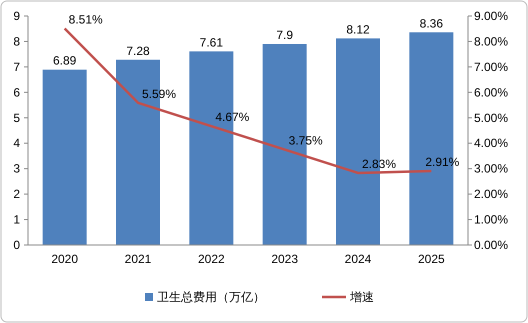 Image resolution: width=528 pixels, height=323 pixels. I want to click on x-tick-label: 2022, so click(212, 259).